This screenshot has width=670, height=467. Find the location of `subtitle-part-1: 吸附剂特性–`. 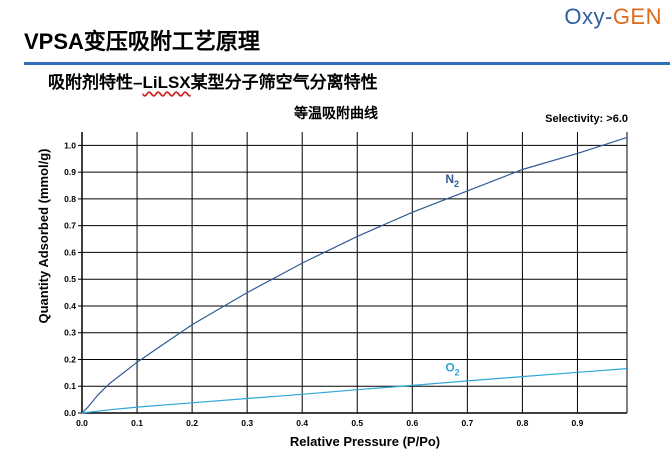

subtitle-part-1: 吸附剂特性– is located at coordinates (95, 82).